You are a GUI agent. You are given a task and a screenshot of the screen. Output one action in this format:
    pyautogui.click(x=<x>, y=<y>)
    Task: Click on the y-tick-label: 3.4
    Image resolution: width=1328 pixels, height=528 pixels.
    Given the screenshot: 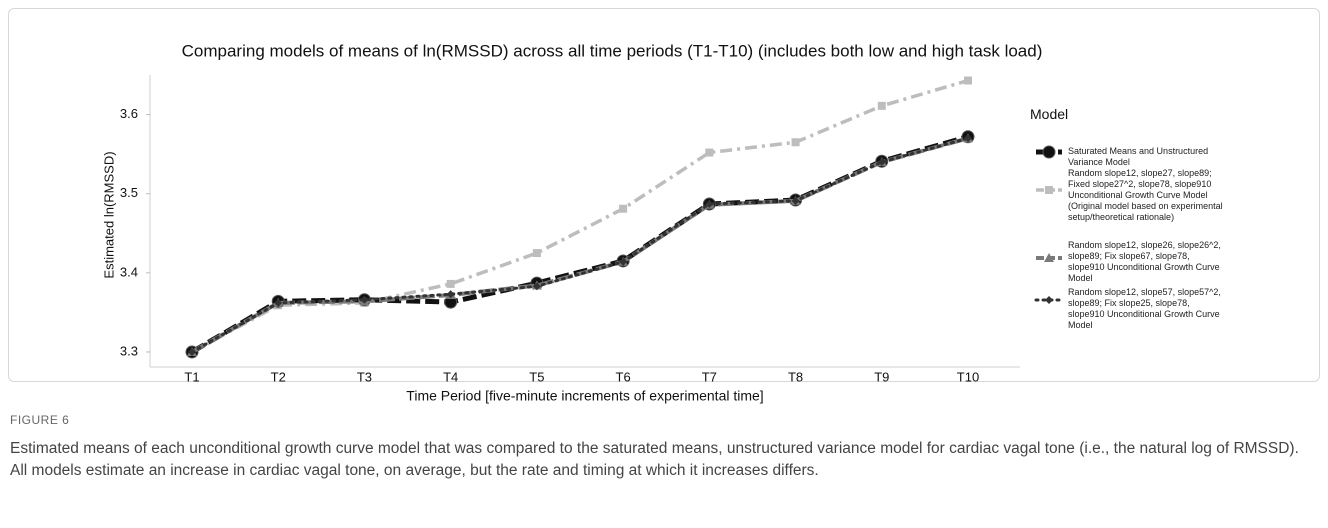 What is the action you would take?
    pyautogui.click(x=129, y=271)
    